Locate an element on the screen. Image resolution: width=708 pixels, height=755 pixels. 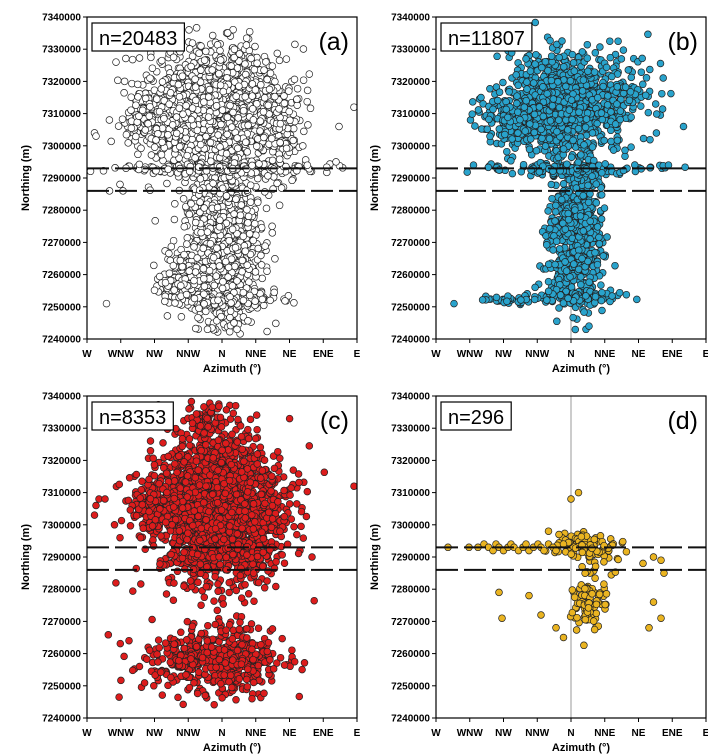
x-tick-label: W is located at coordinates (87, 354).